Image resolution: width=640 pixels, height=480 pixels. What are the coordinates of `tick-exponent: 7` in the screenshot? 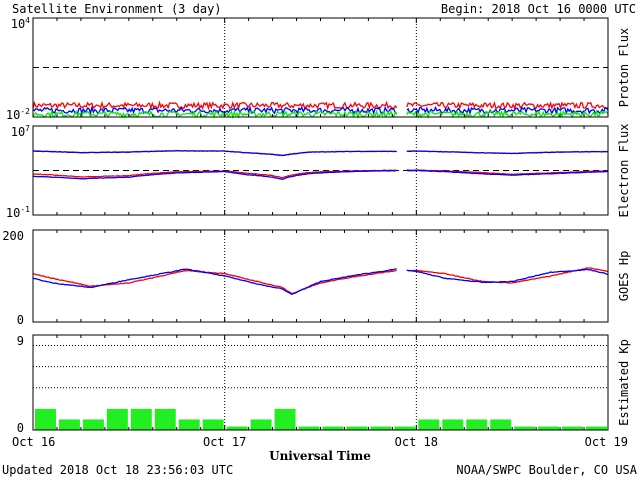 It's located at (27, 128).